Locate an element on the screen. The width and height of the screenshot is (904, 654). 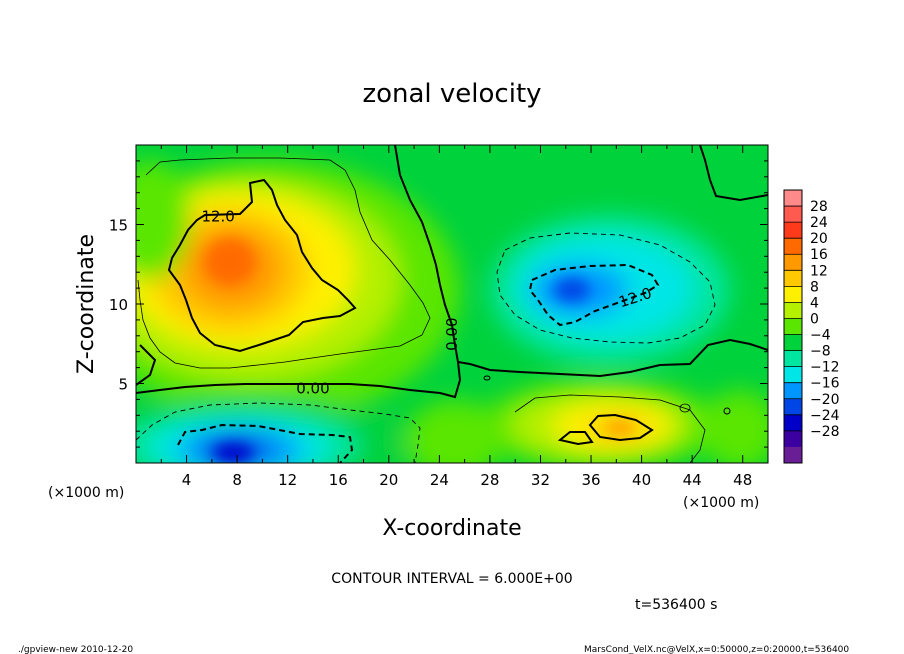
x-tick-label: 36 is located at coordinates (590, 480).